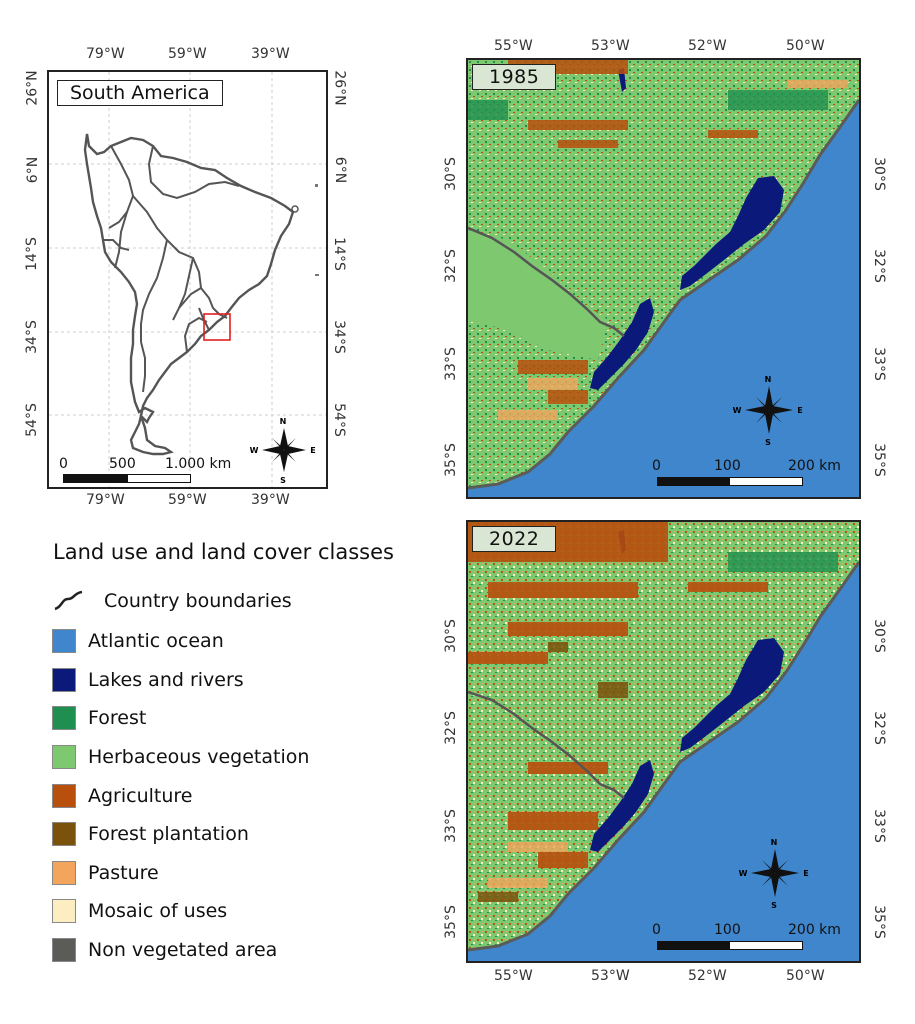 The height and width of the screenshot is (1024, 915). Describe the element at coordinates (513, 46) in the screenshot. I see `map-1985-top-tick: 55°W` at that location.